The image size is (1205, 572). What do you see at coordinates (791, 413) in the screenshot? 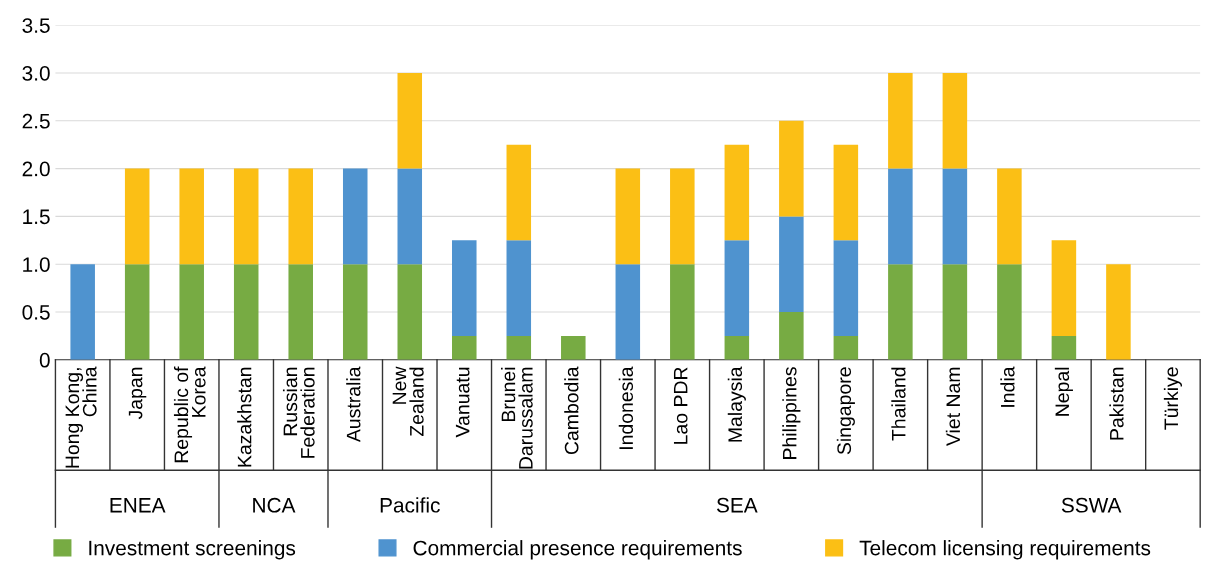
I see `x-tick-label: Philippines` at bounding box center [791, 413].